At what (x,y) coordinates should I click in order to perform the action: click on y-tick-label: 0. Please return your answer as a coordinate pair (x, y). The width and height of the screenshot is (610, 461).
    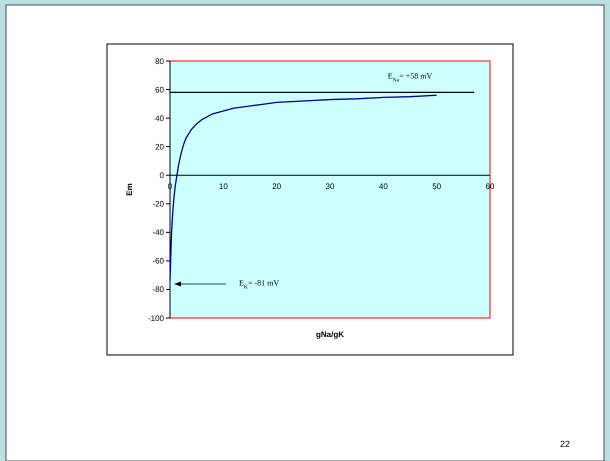
    Looking at the image, I should click on (162, 175).